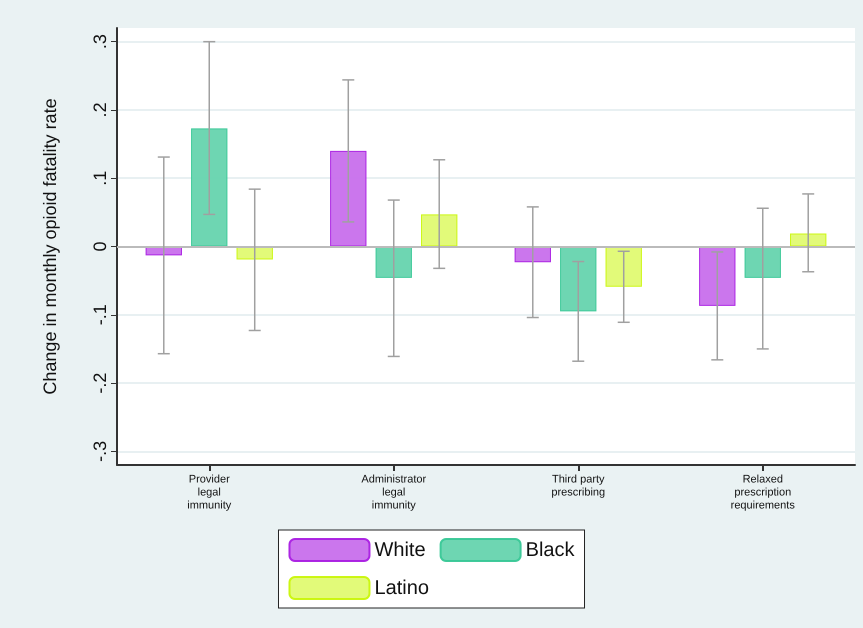 Image resolution: width=863 pixels, height=628 pixels. What do you see at coordinates (578, 486) in the screenshot?
I see `x-tick-label: Third party prescribing` at bounding box center [578, 486].